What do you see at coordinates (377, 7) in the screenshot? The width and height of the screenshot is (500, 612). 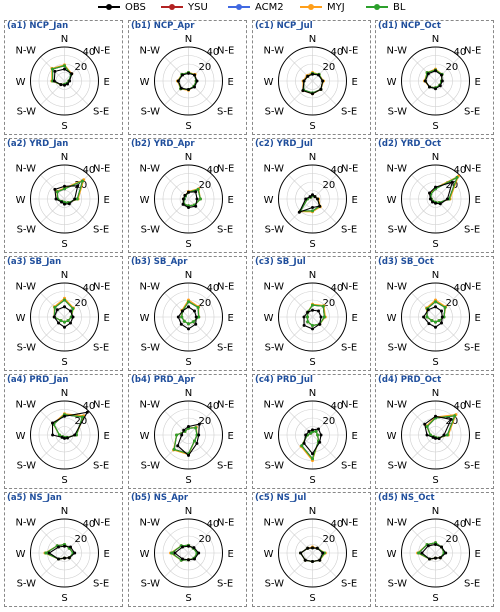 I see `legend-swatch` at bounding box center [377, 7].